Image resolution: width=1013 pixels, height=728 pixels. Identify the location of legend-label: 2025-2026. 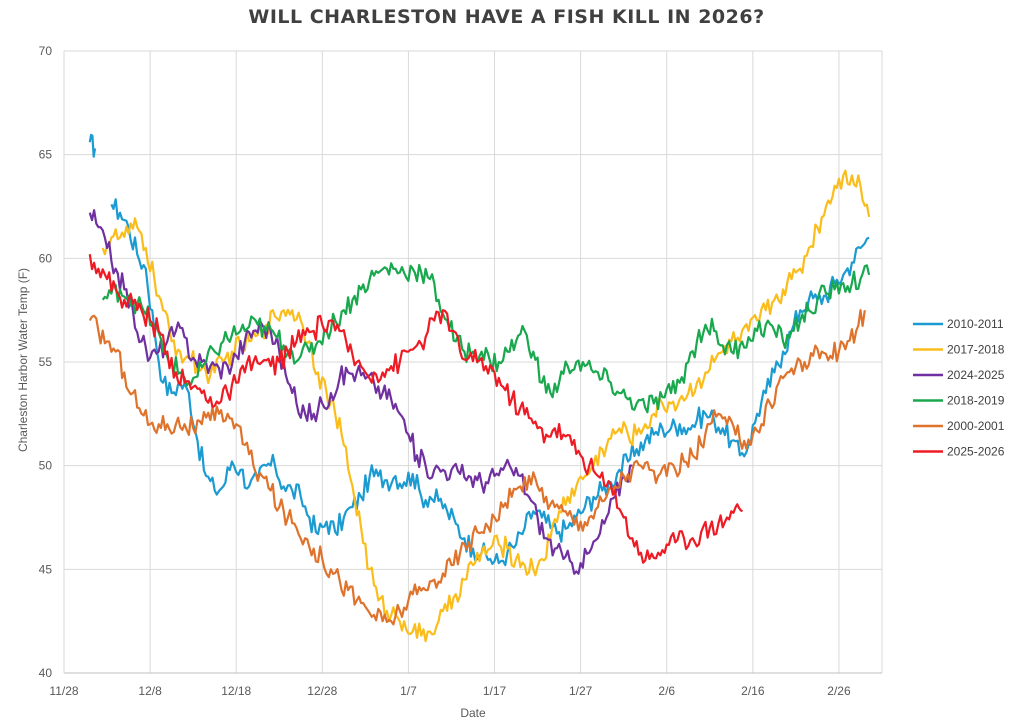
(976, 452).